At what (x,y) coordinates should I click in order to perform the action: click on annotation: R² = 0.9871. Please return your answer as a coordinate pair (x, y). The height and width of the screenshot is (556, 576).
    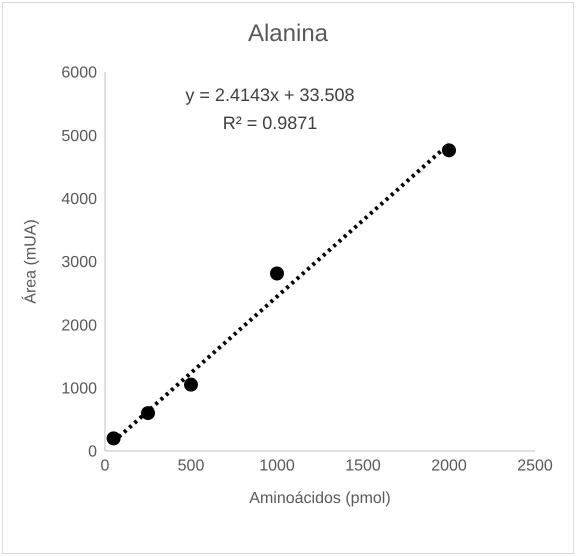
    Looking at the image, I should click on (270, 123).